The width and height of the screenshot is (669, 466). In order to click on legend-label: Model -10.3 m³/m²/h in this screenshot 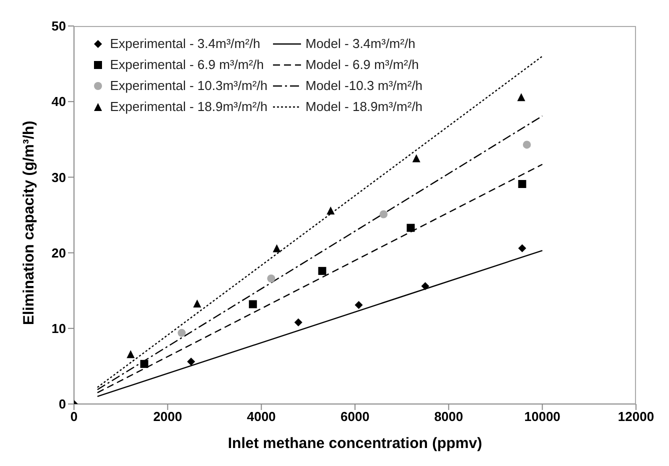, I will do `click(364, 85)`.